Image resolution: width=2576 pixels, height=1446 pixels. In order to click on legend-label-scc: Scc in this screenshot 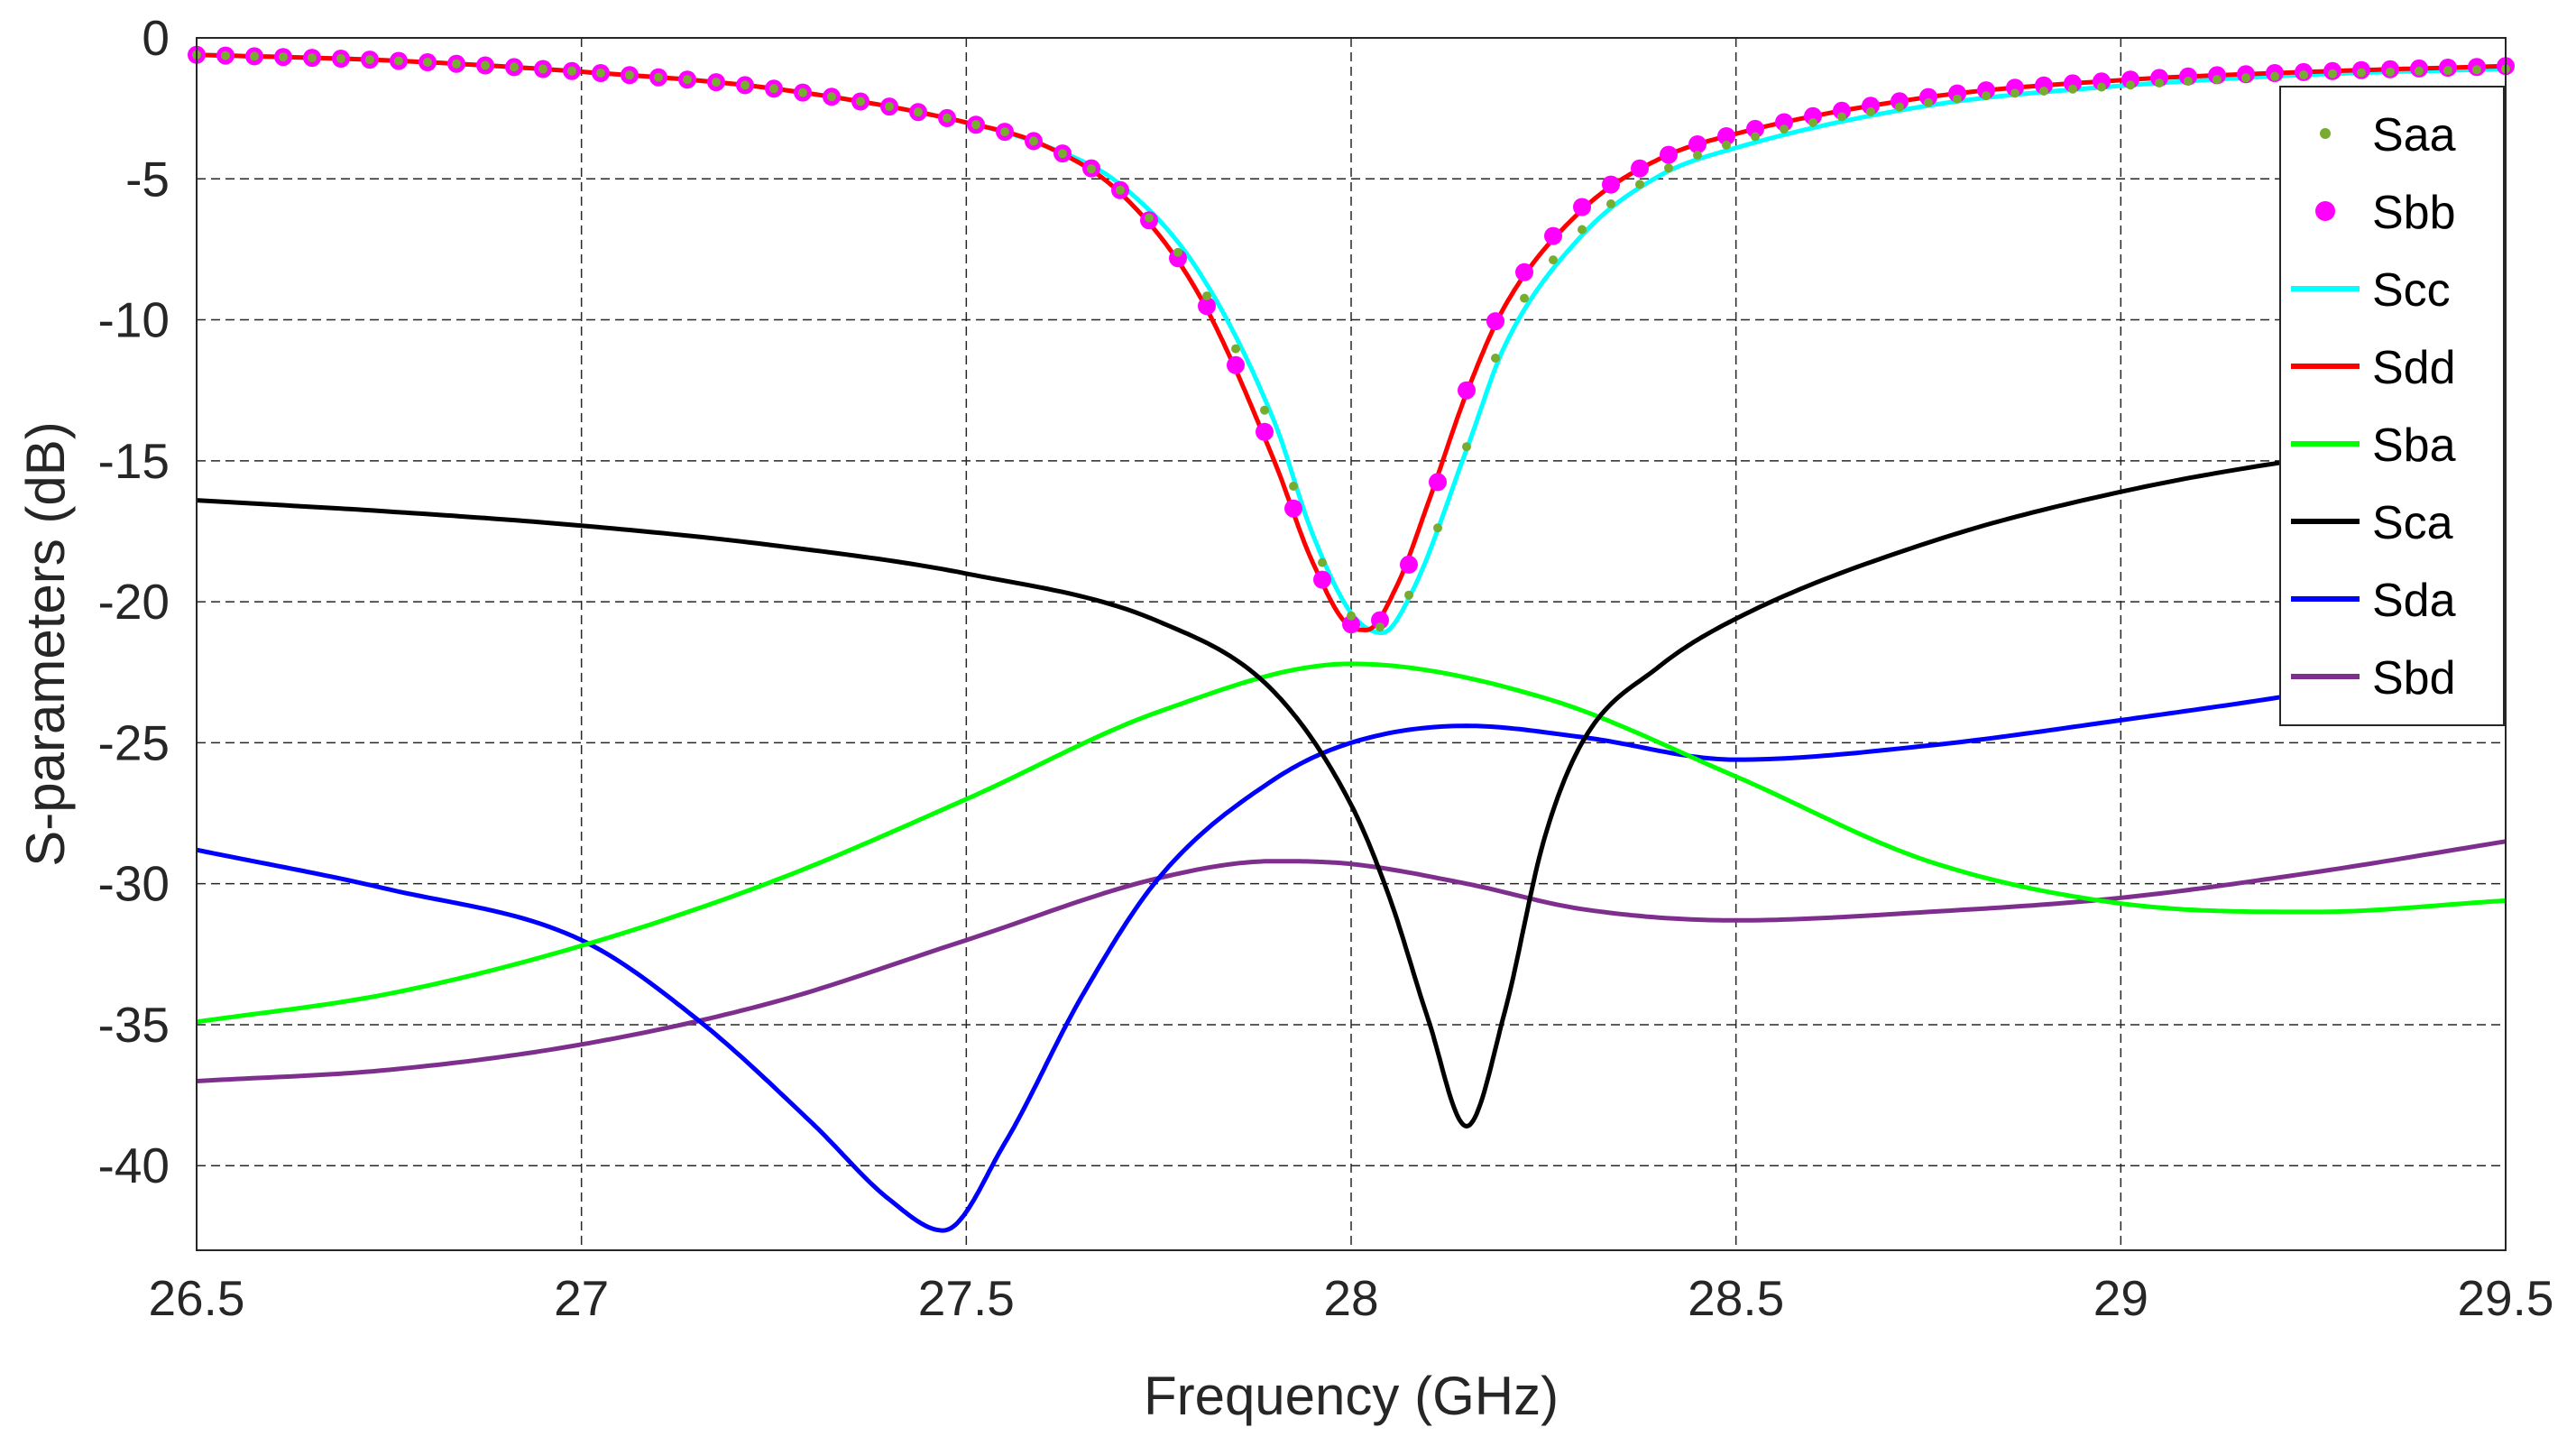, I will do `click(2411, 290)`.